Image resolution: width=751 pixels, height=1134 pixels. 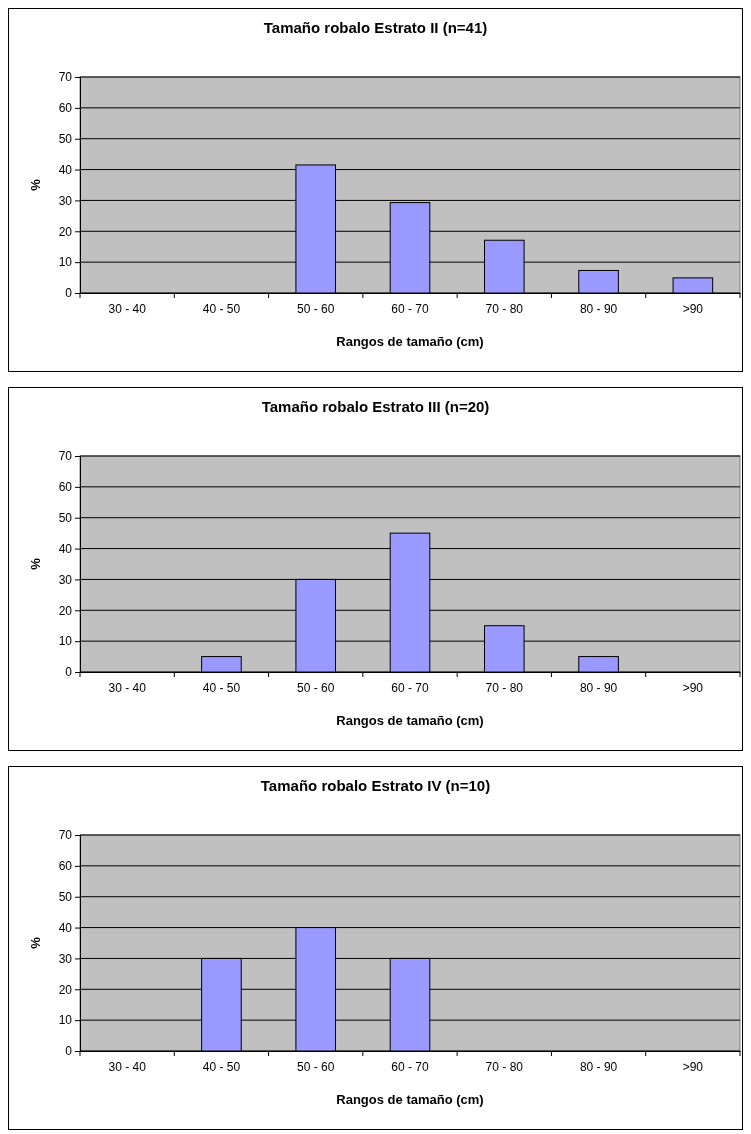 I want to click on chart-title: Tamaño robalo Estrato IV (n=10), so click(x=375, y=785).